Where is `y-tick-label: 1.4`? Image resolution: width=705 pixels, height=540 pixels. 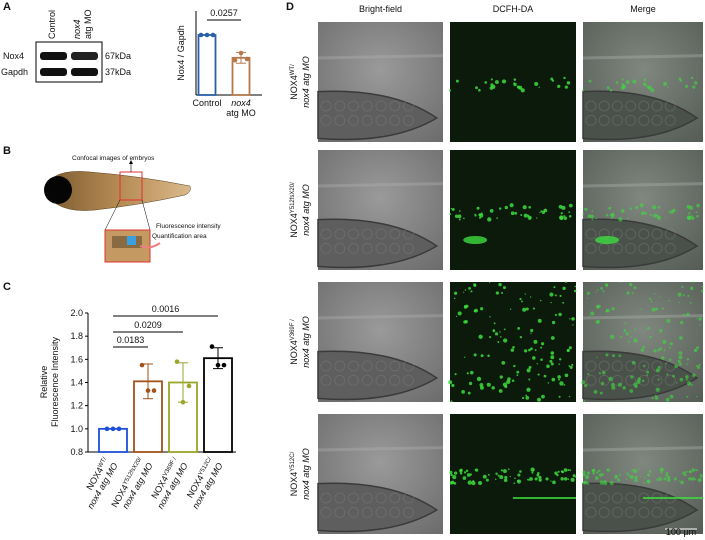 y-tick-label: 1.4 is located at coordinates (76, 383).